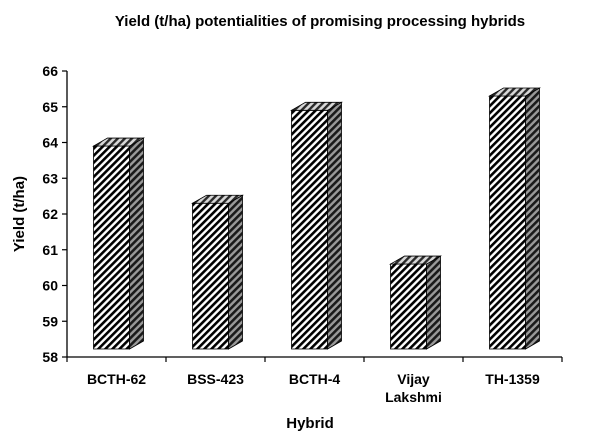 This screenshot has height=441, width=600. What do you see at coordinates (19, 214) in the screenshot?
I see `y-axis-title: Yield (t/ha)` at bounding box center [19, 214].